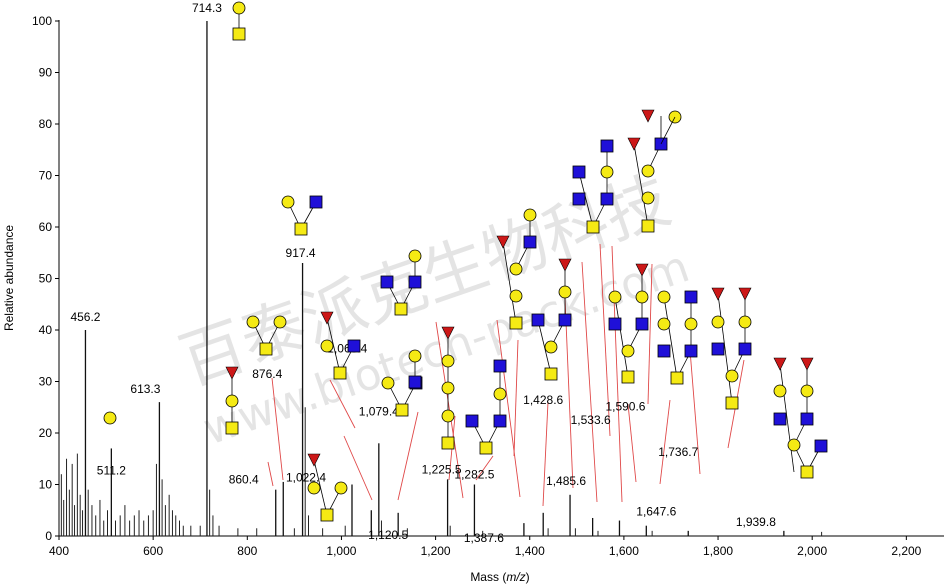 Image resolution: width=946 pixels, height=584 pixels. Describe the element at coordinates (388, 535) in the screenshot. I see `peak-label: 1,120.5` at that location.